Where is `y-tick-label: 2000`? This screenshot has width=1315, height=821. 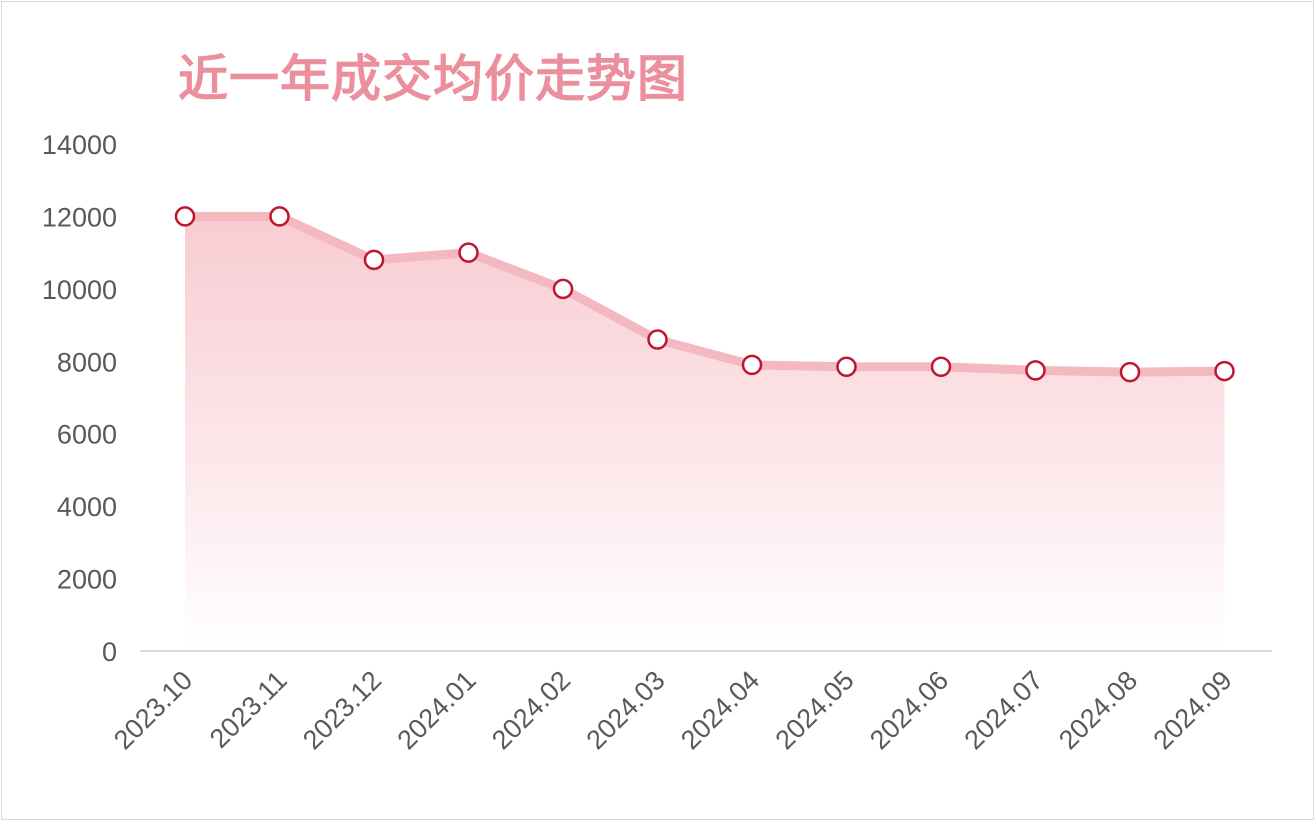
y-tick-label: 2000 is located at coordinates (87, 580).